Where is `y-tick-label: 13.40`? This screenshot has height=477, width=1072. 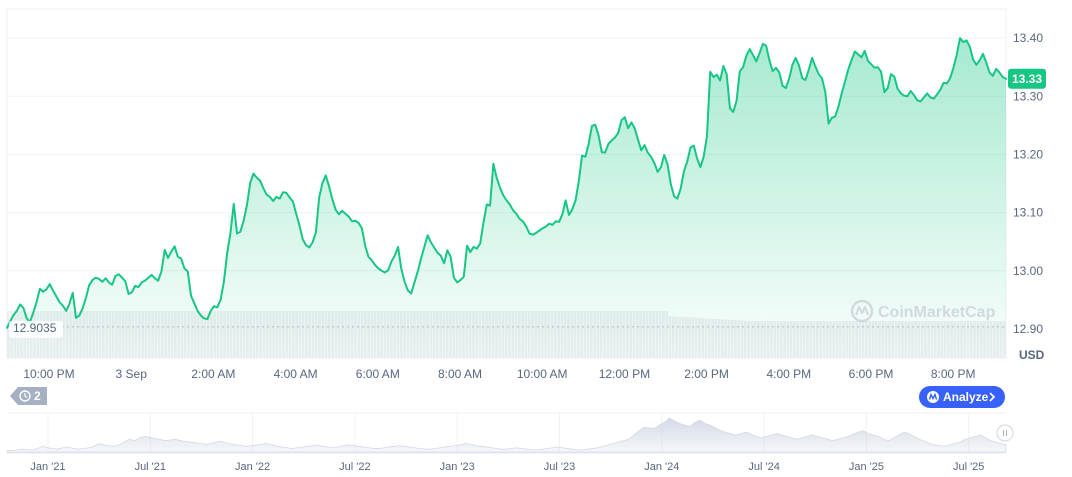
y-tick-label: 13.40 is located at coordinates (1028, 38).